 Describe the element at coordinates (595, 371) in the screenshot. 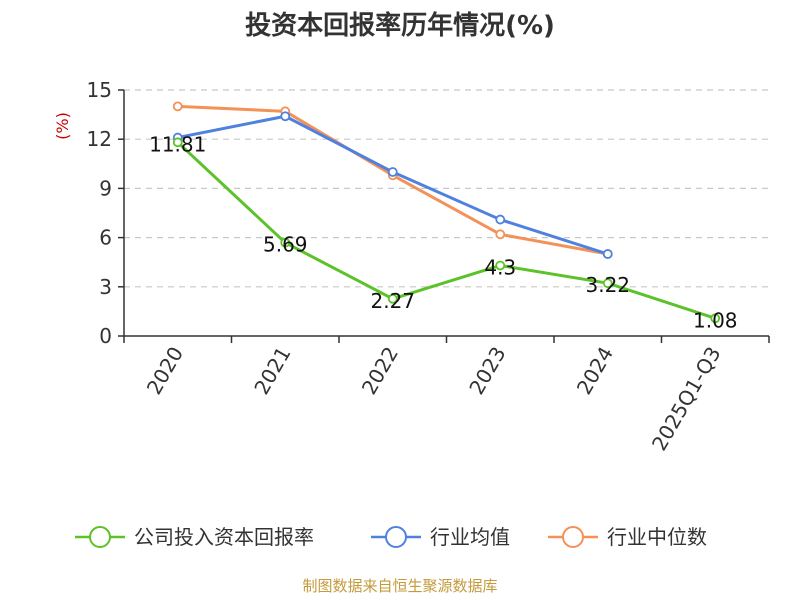

I see `x-tick-label-2024: 2024` at that location.